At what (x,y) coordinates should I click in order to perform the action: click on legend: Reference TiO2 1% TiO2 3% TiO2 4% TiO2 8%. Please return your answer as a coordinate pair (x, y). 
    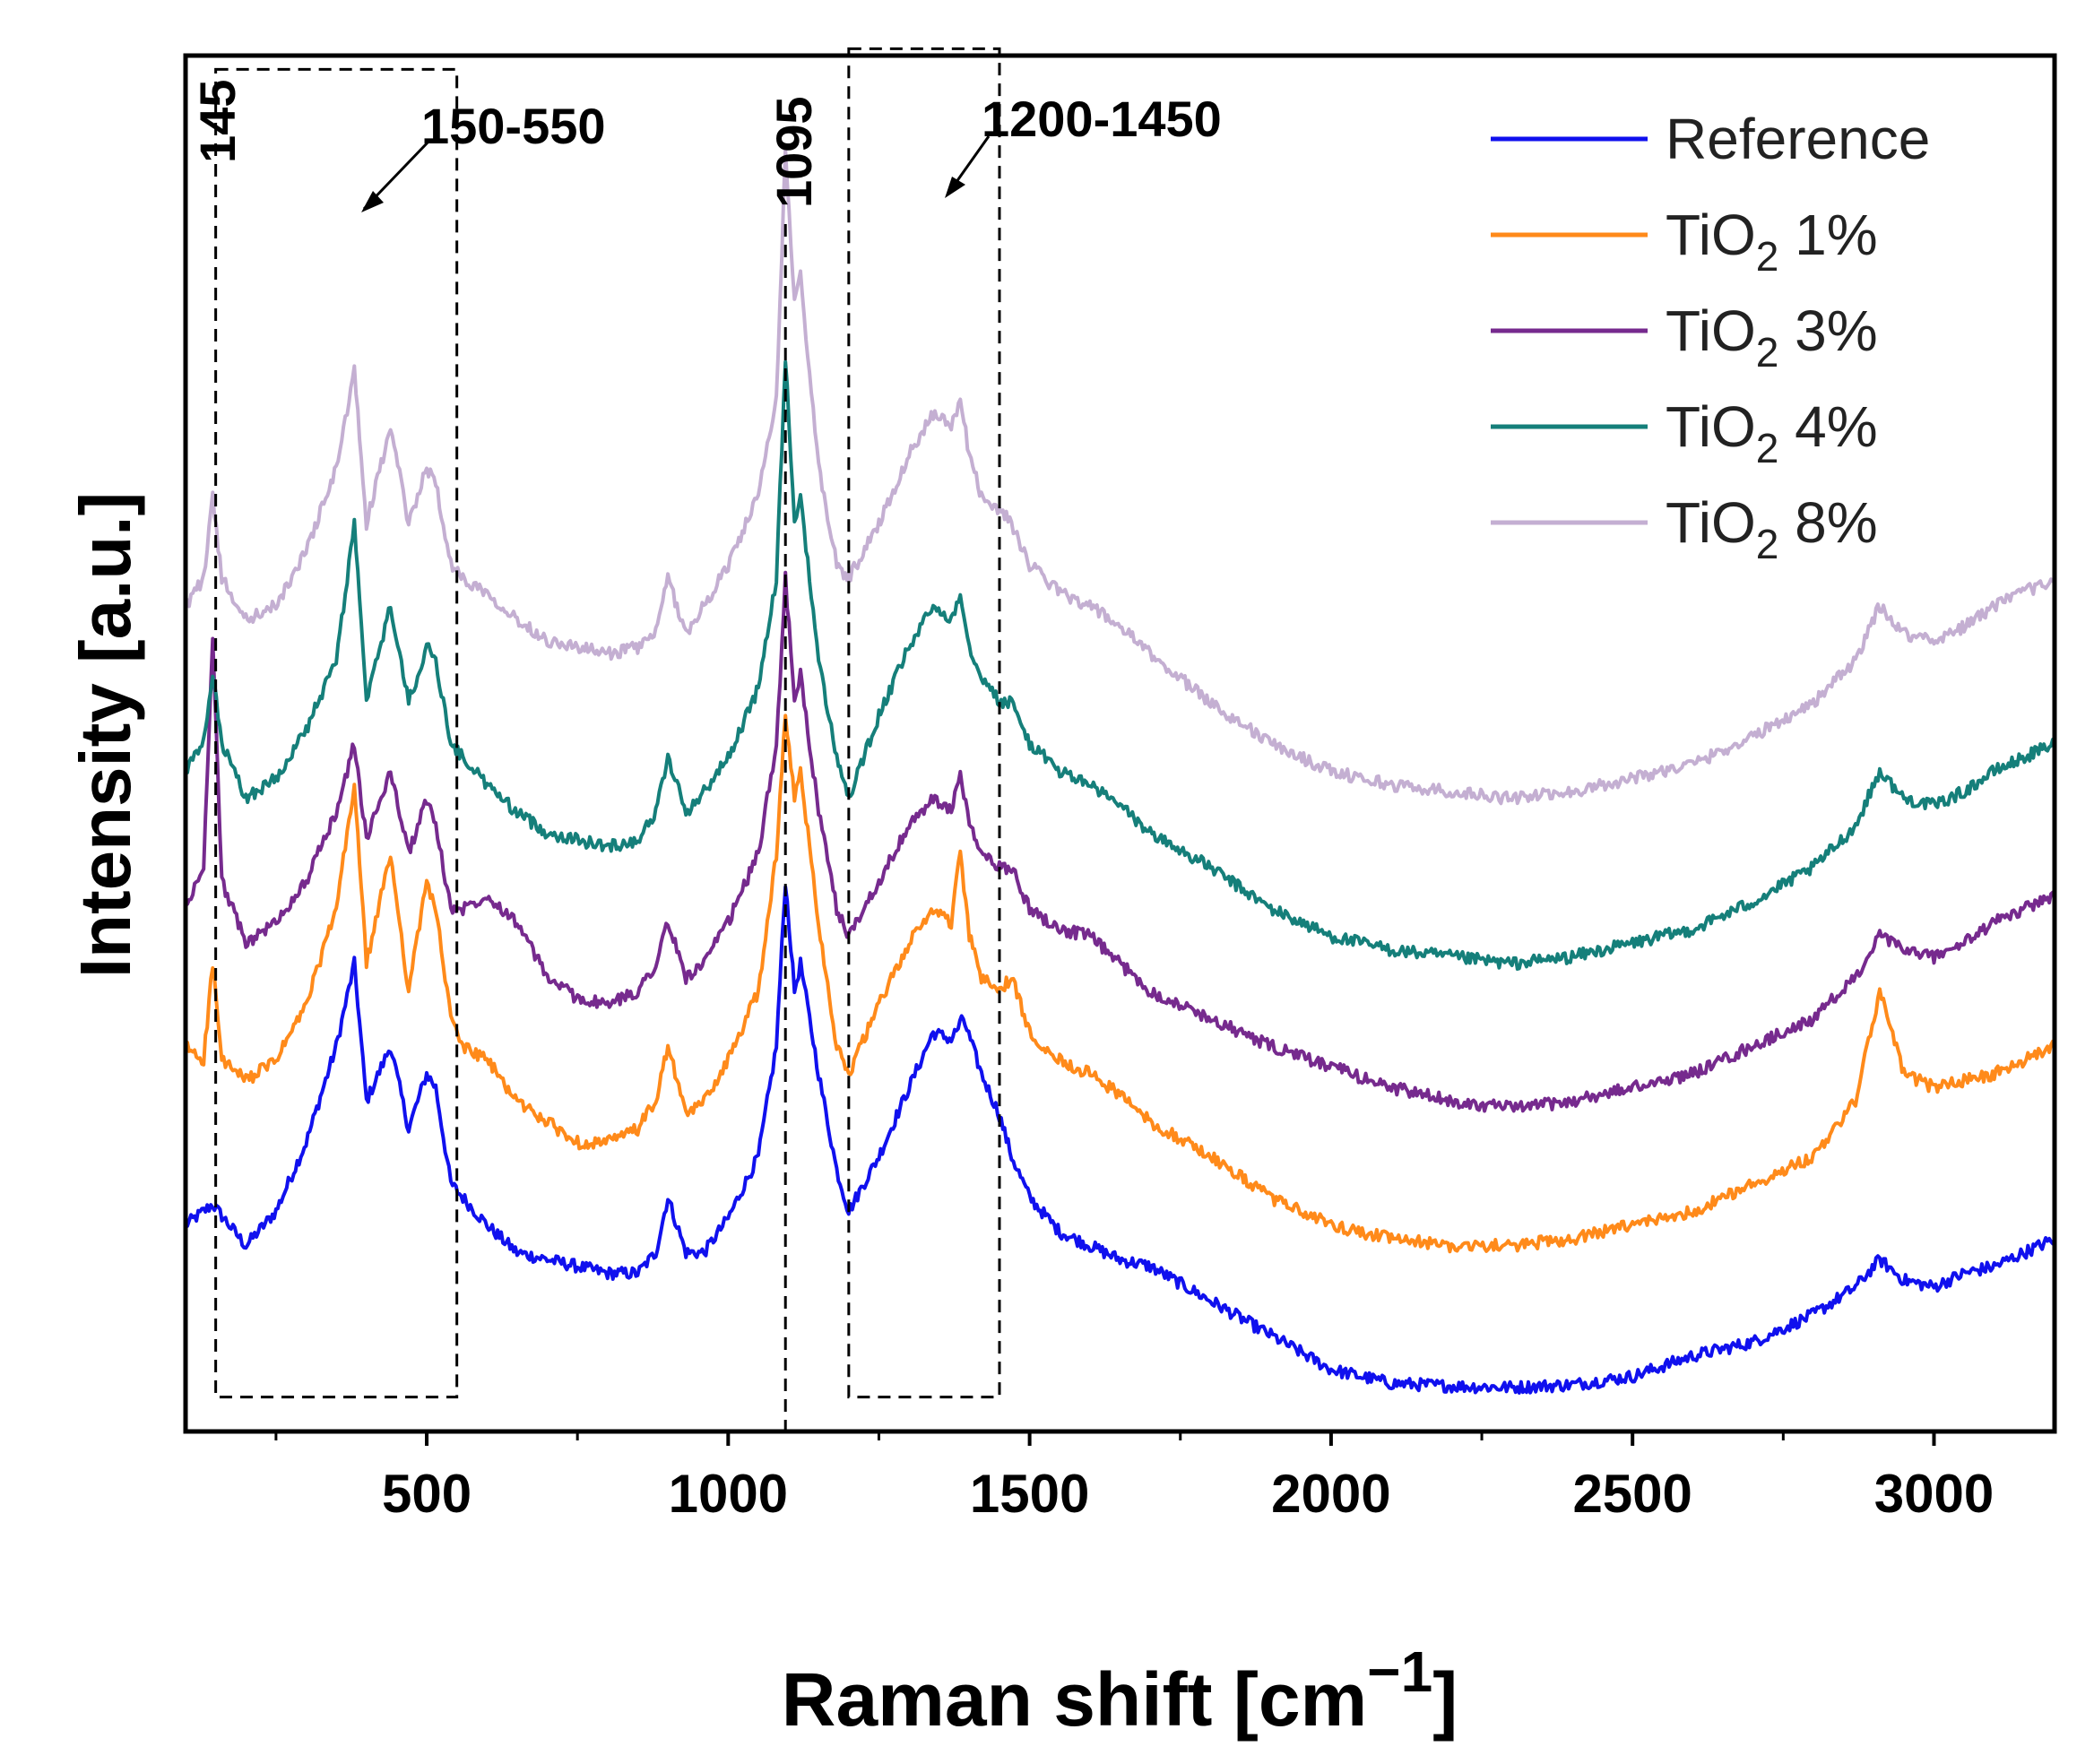
    Looking at the image, I should click on (1710, 337).